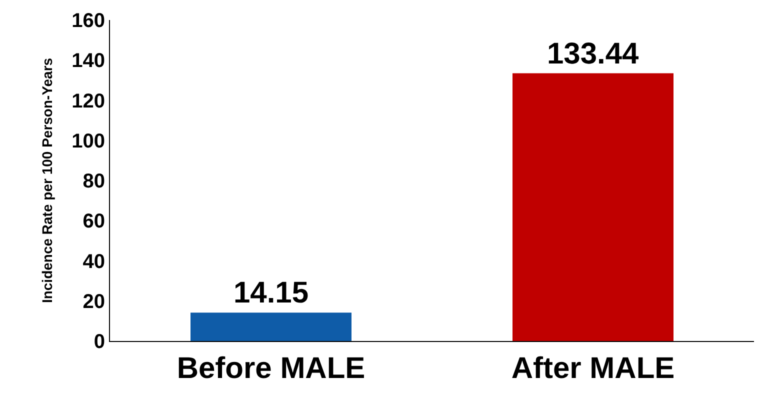 This screenshot has width=764, height=401. Describe the element at coordinates (93, 301) in the screenshot. I see `y-tick-label: 20` at that location.